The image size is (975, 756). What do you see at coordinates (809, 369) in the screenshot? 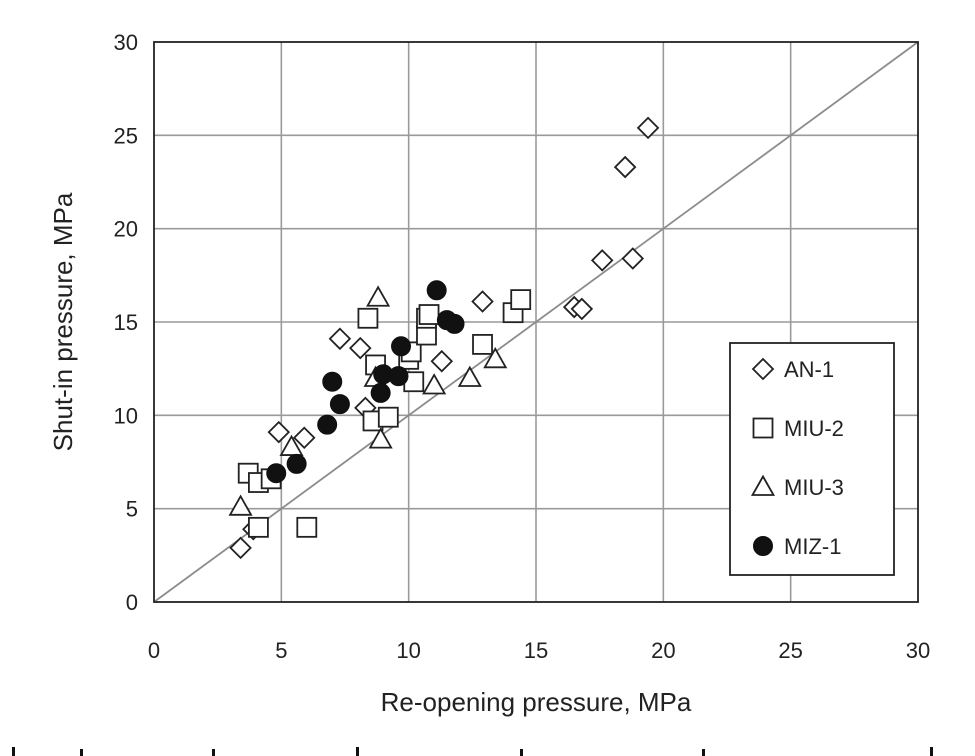
I see `legend-label-an-1: AN-1` at bounding box center [809, 369].